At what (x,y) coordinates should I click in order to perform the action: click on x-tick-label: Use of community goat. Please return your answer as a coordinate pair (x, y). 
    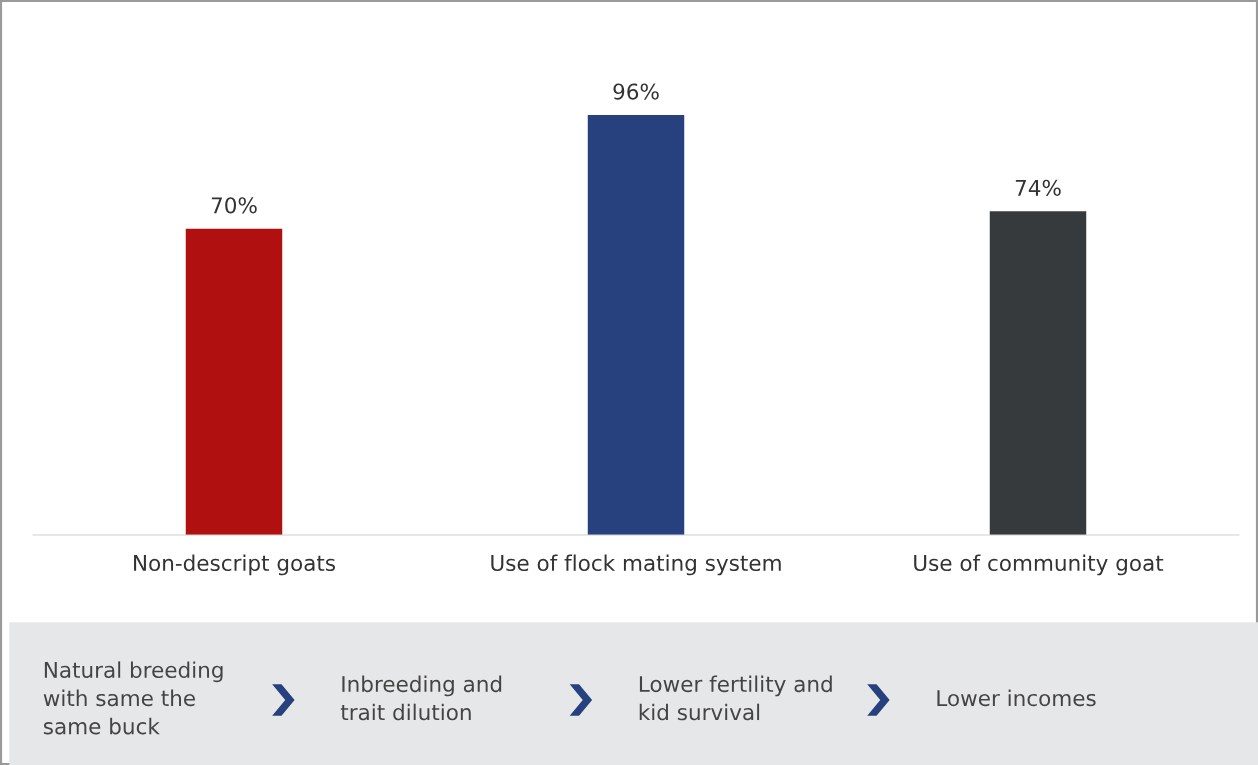
    Looking at the image, I should click on (1039, 565).